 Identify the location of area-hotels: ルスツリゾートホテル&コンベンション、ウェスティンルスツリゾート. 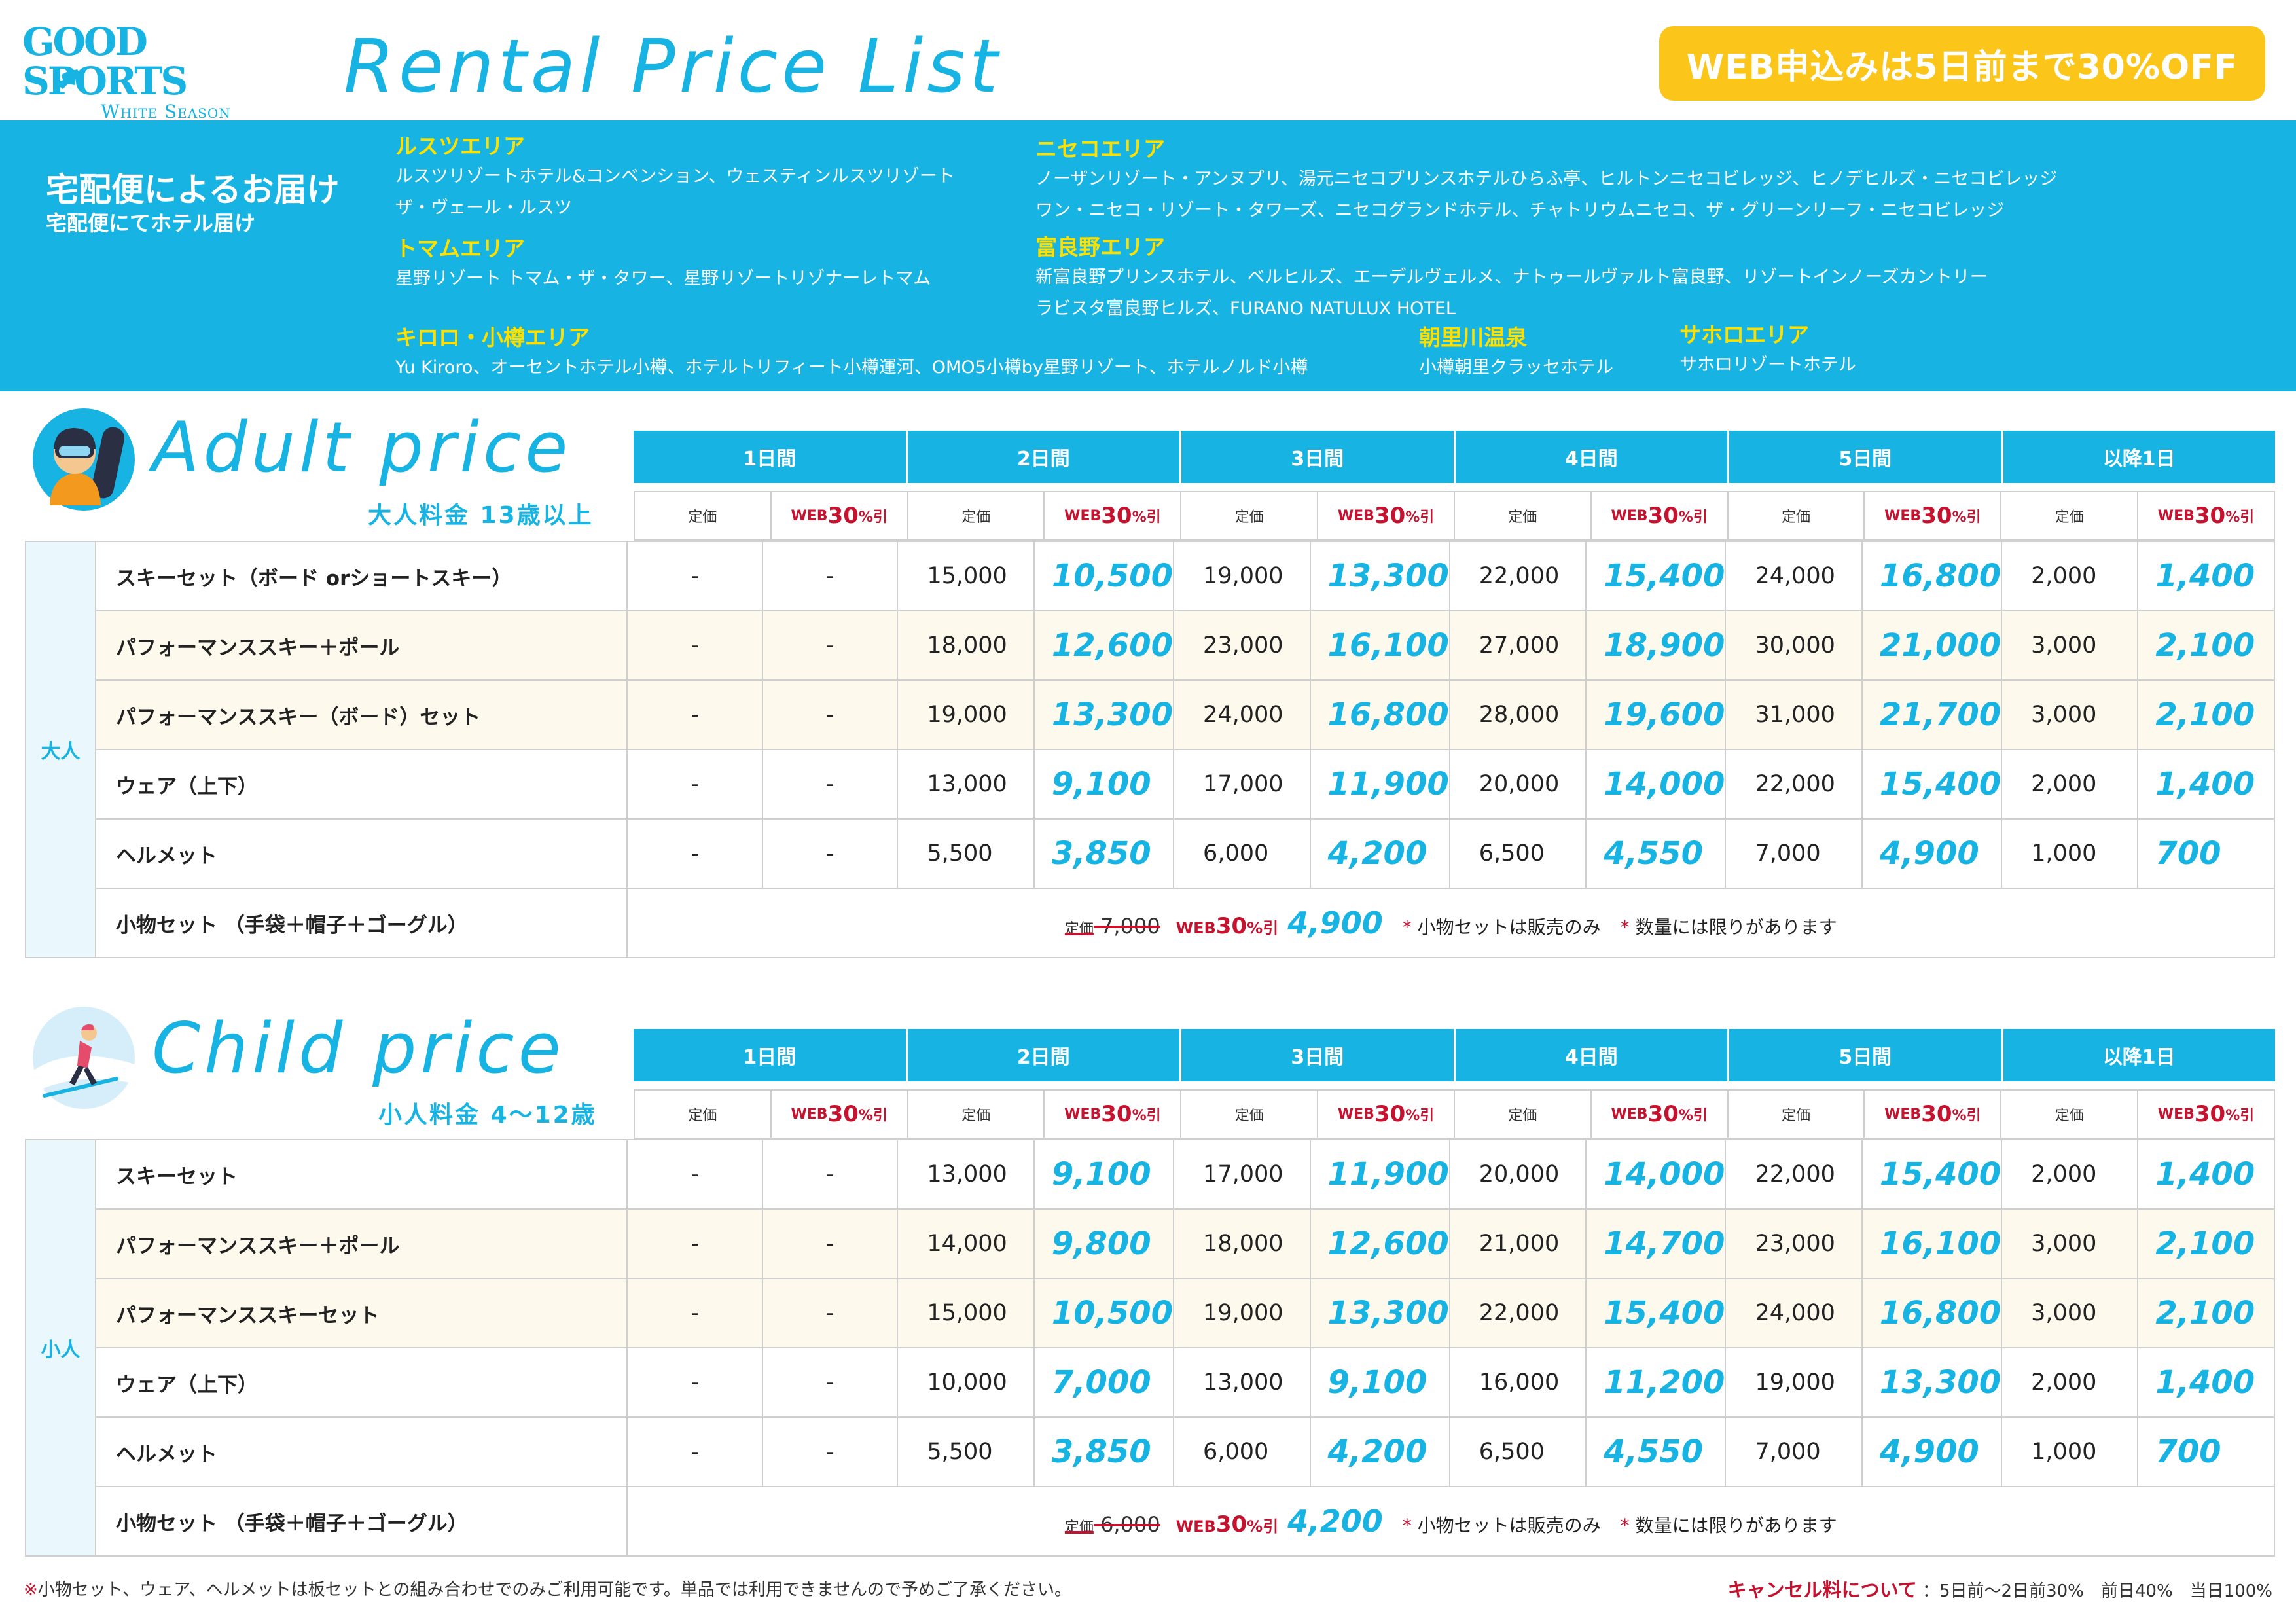
(675, 176).